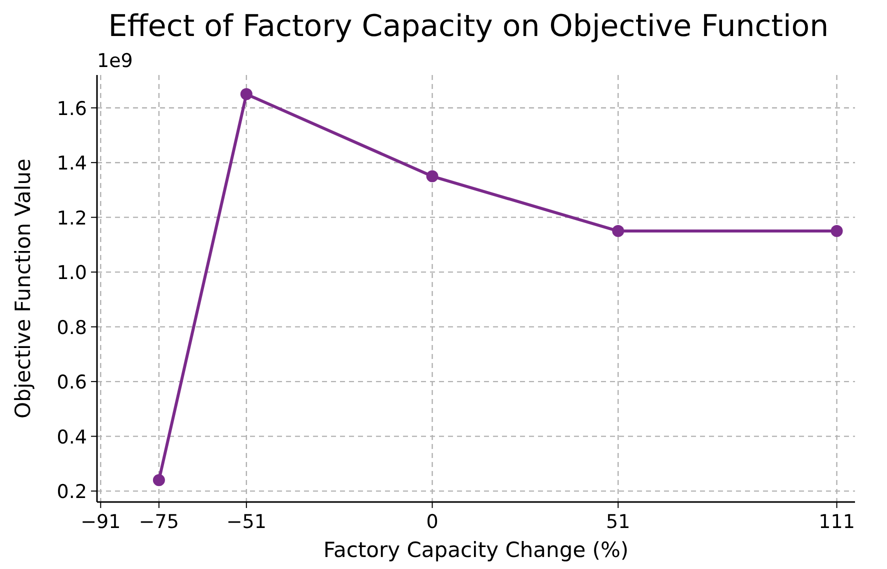 Image resolution: width=887 pixels, height=569 pixels. What do you see at coordinates (71, 109) in the screenshot?
I see `y-tick-label: 1.6` at bounding box center [71, 109].